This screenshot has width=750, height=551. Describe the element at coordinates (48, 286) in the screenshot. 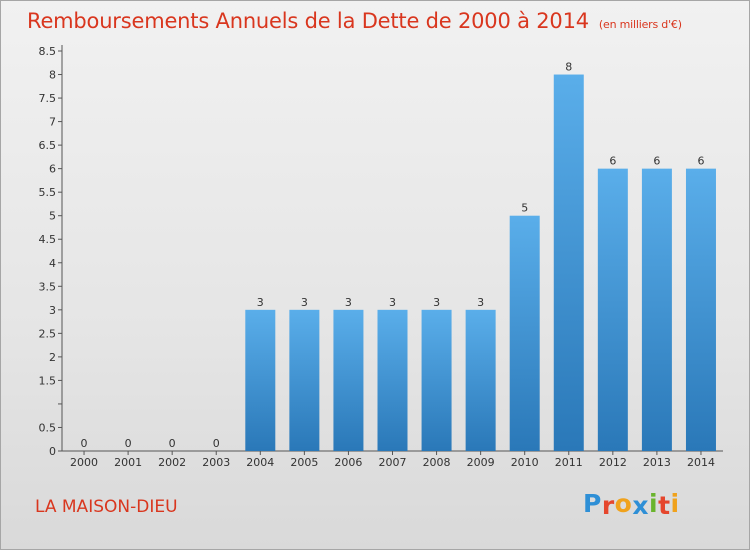

I see `y-tick-label: 3.5` at that location.